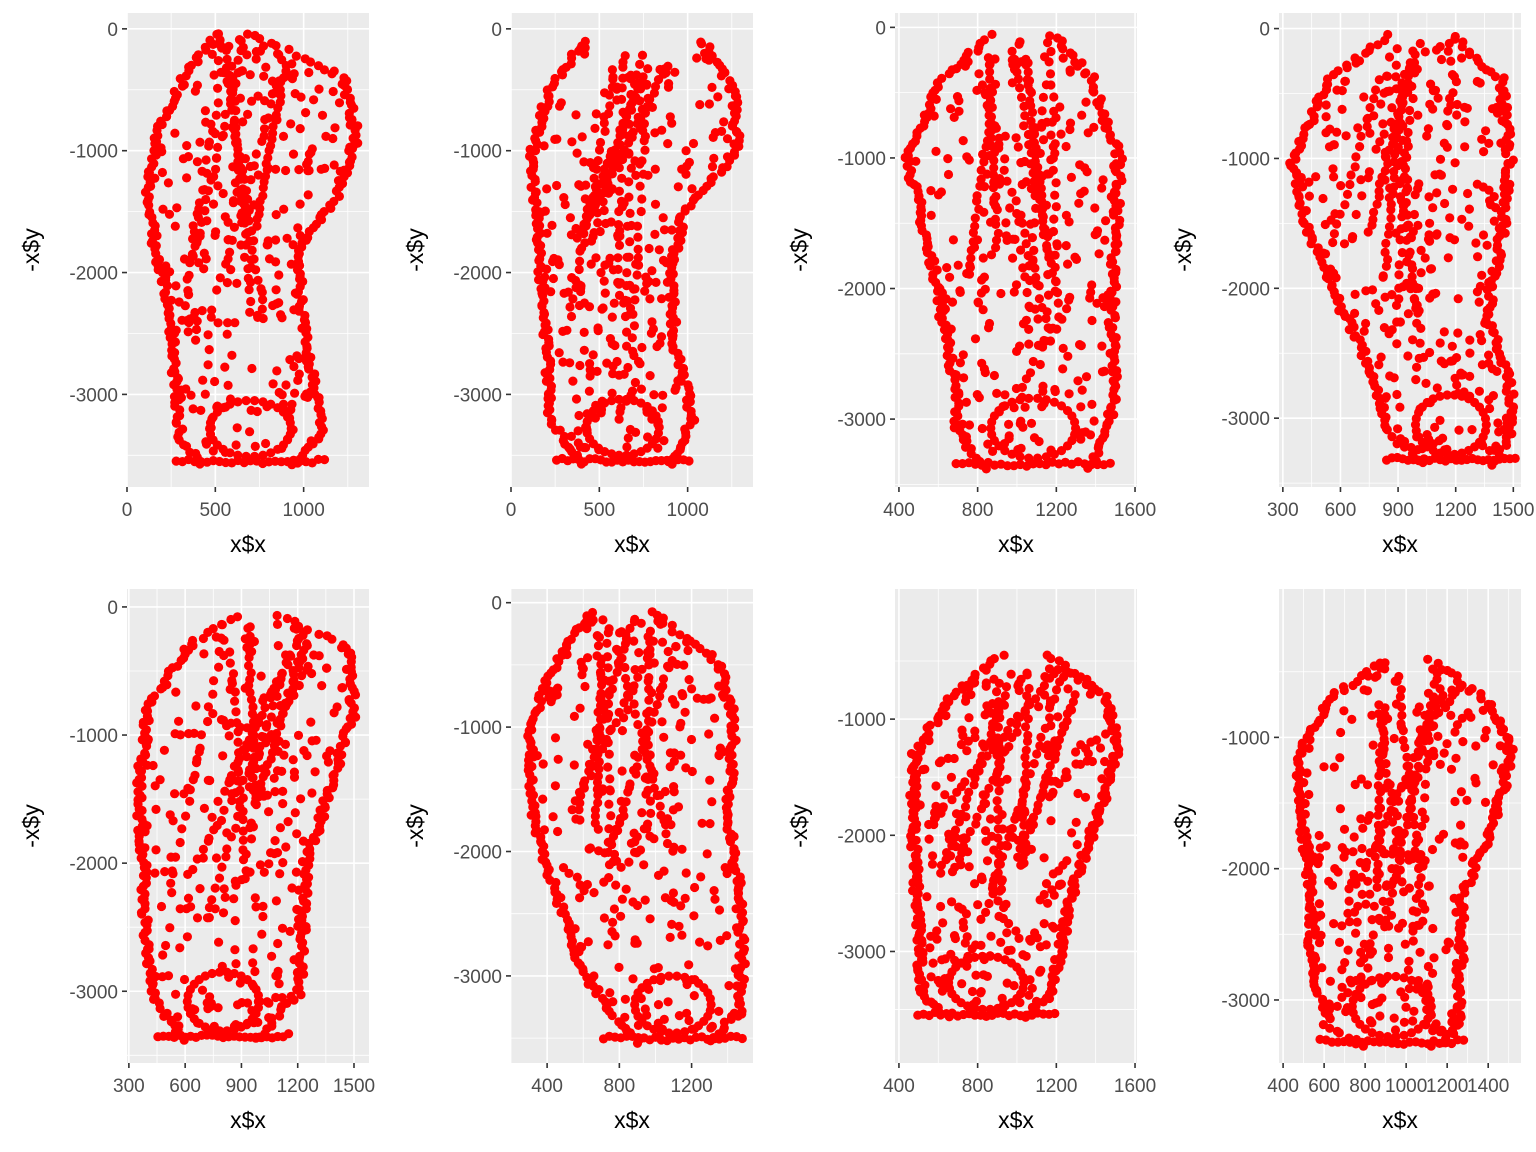 The height and width of the screenshot is (1152, 1536). Describe the element at coordinates (354, 1086) in the screenshot. I see `x-tick-label: 1500` at that location.